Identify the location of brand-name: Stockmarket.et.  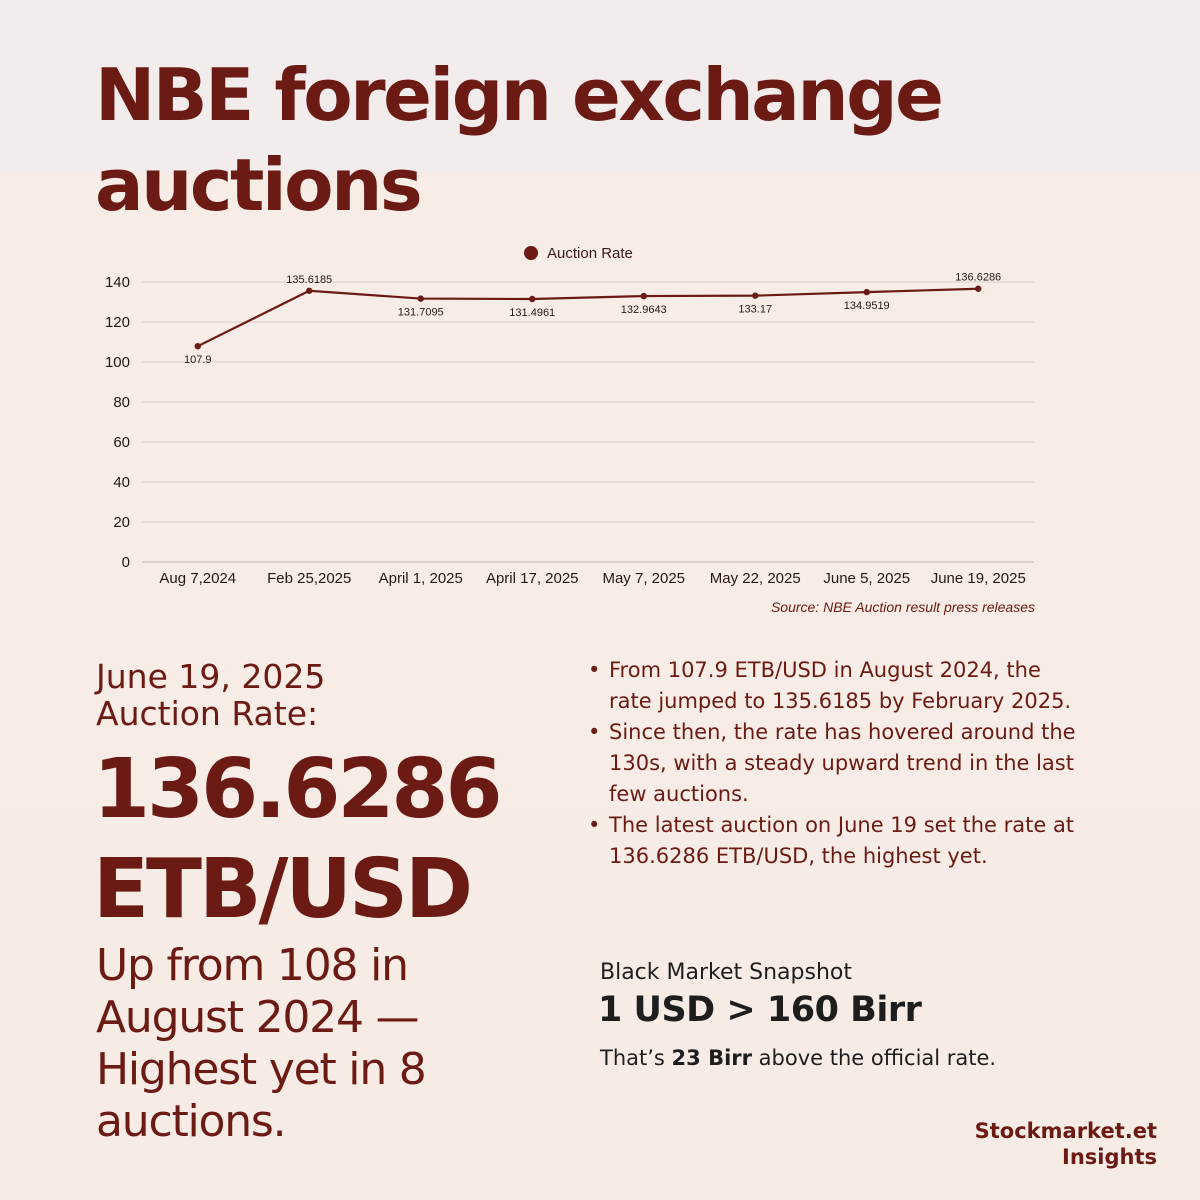
(1065, 1131).